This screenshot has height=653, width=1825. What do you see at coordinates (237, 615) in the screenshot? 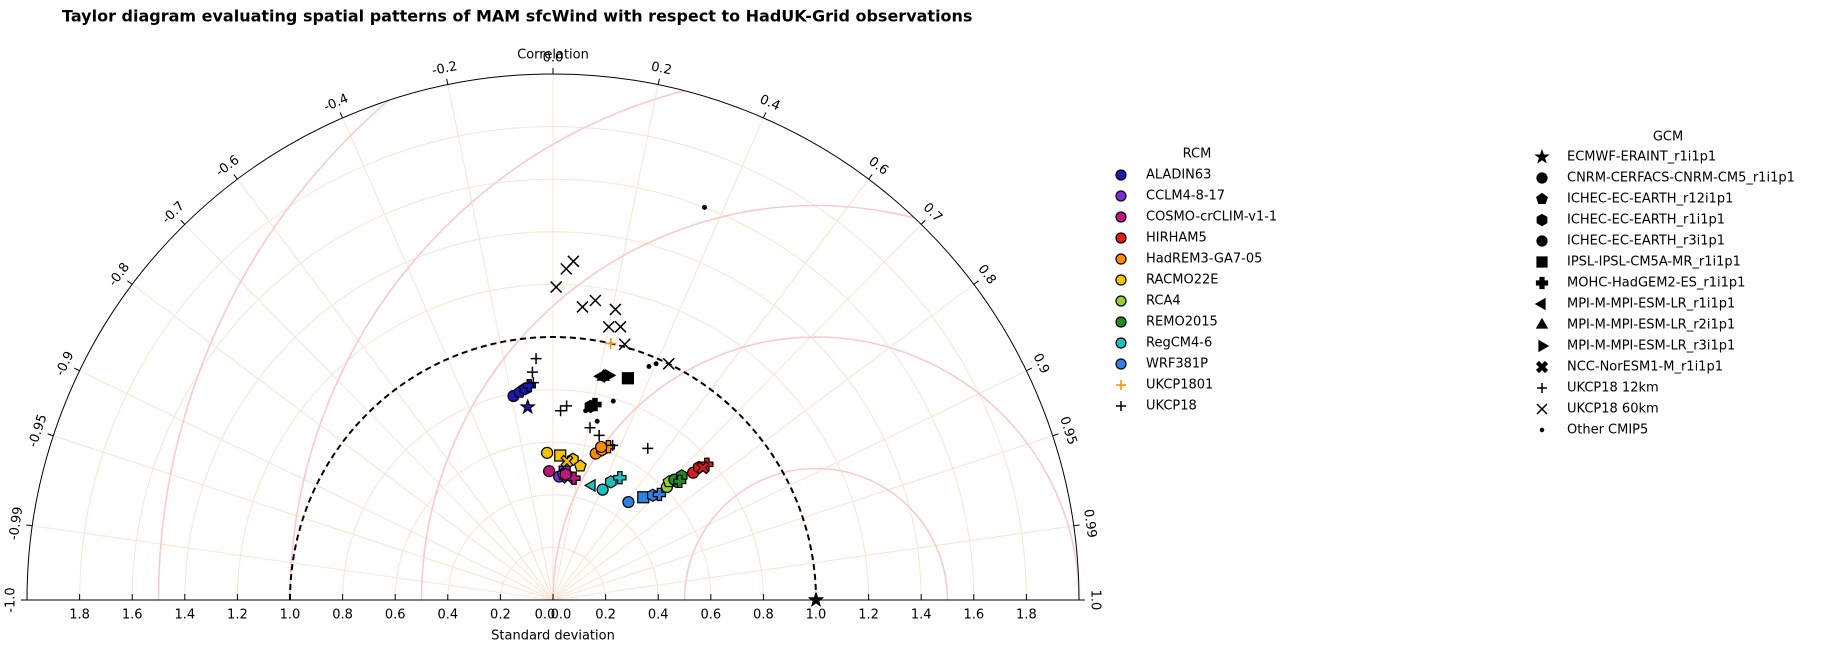
I see `std-tick-label: 1.2` at bounding box center [237, 615].